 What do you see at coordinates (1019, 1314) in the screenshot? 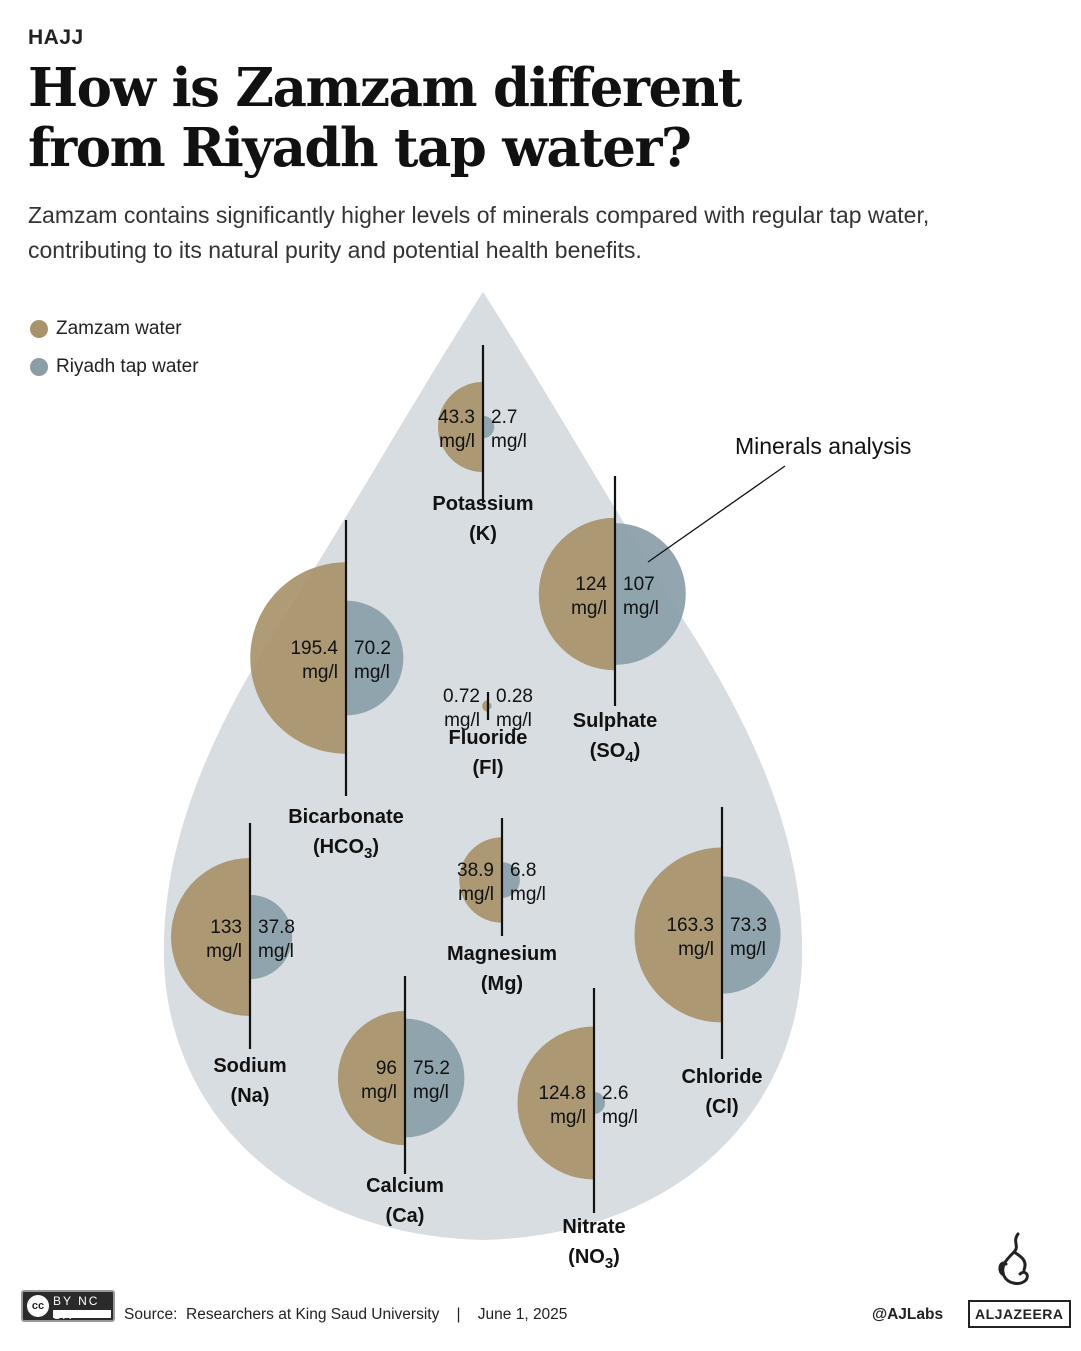
I see `aljazeera-logo: ALJAZEERA` at bounding box center [1019, 1314].